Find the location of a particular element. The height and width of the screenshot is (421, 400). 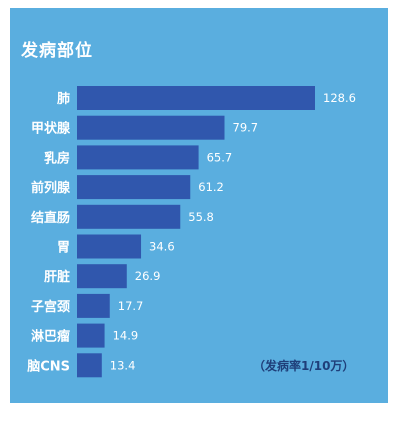

category-label-6: 肝脏 is located at coordinates (57, 277).